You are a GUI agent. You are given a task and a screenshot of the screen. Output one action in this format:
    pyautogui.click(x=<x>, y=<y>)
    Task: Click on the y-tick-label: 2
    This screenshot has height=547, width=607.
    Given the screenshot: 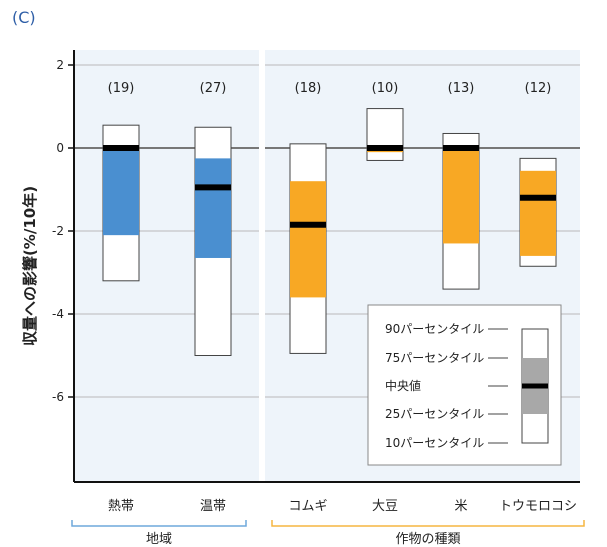 What is the action you would take?
    pyautogui.click(x=60, y=65)
    